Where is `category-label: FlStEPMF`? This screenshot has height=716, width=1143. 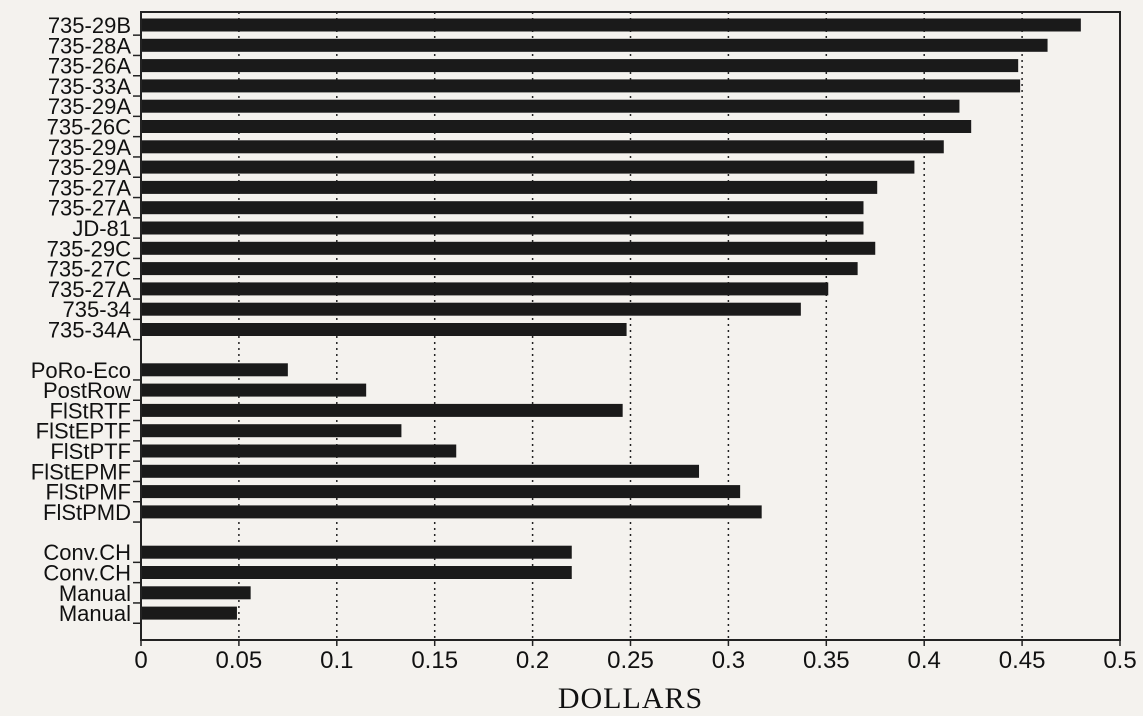
category-label: FlStEPMF is located at coordinates (81, 471).